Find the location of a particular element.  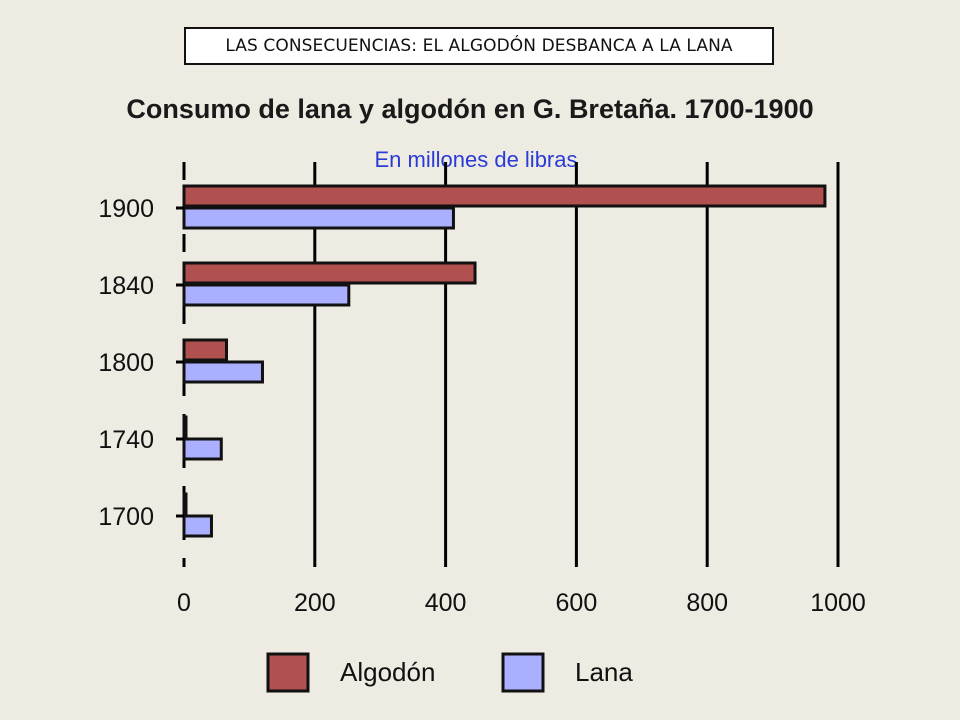

bar-lana-1900 is located at coordinates (318, 218).